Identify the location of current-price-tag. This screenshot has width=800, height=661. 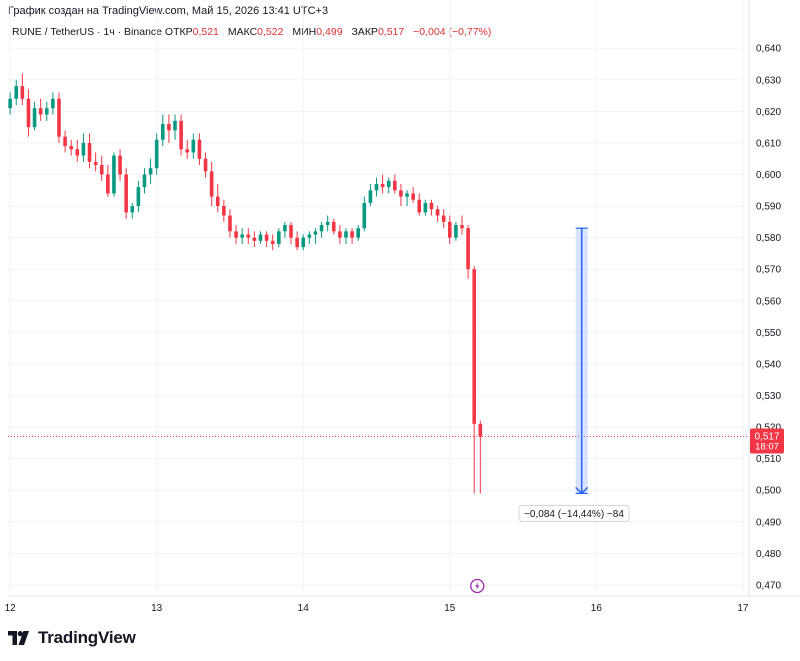
(767, 441).